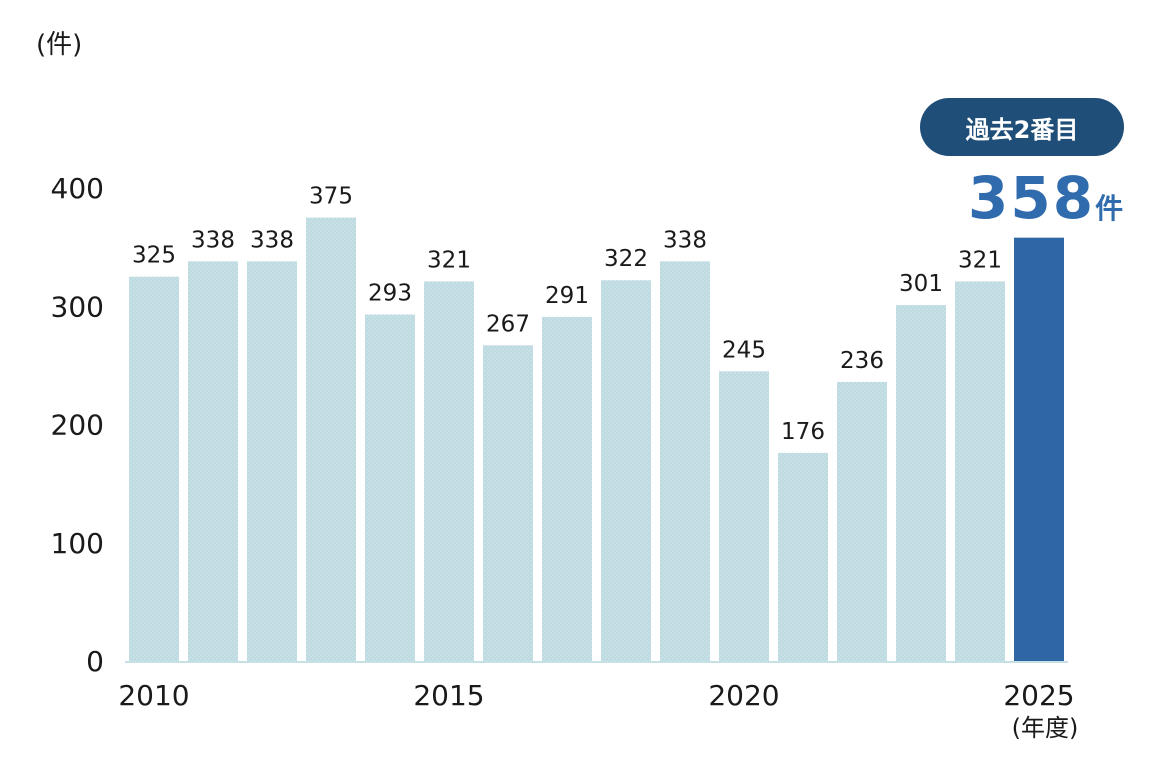 The image size is (1168, 768). Describe the element at coordinates (626, 470) in the screenshot. I see `bar-2018` at that location.